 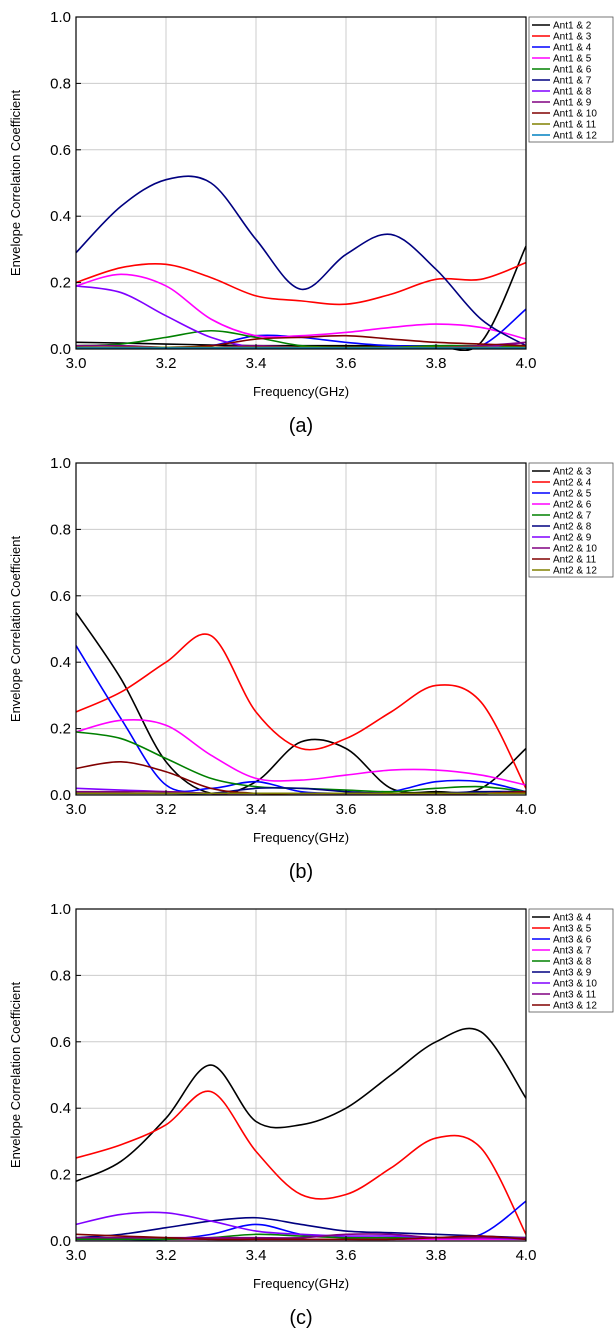 What do you see at coordinates (572, 81) in the screenshot?
I see `legend-label-6: Ant1 & 7` at bounding box center [572, 81].